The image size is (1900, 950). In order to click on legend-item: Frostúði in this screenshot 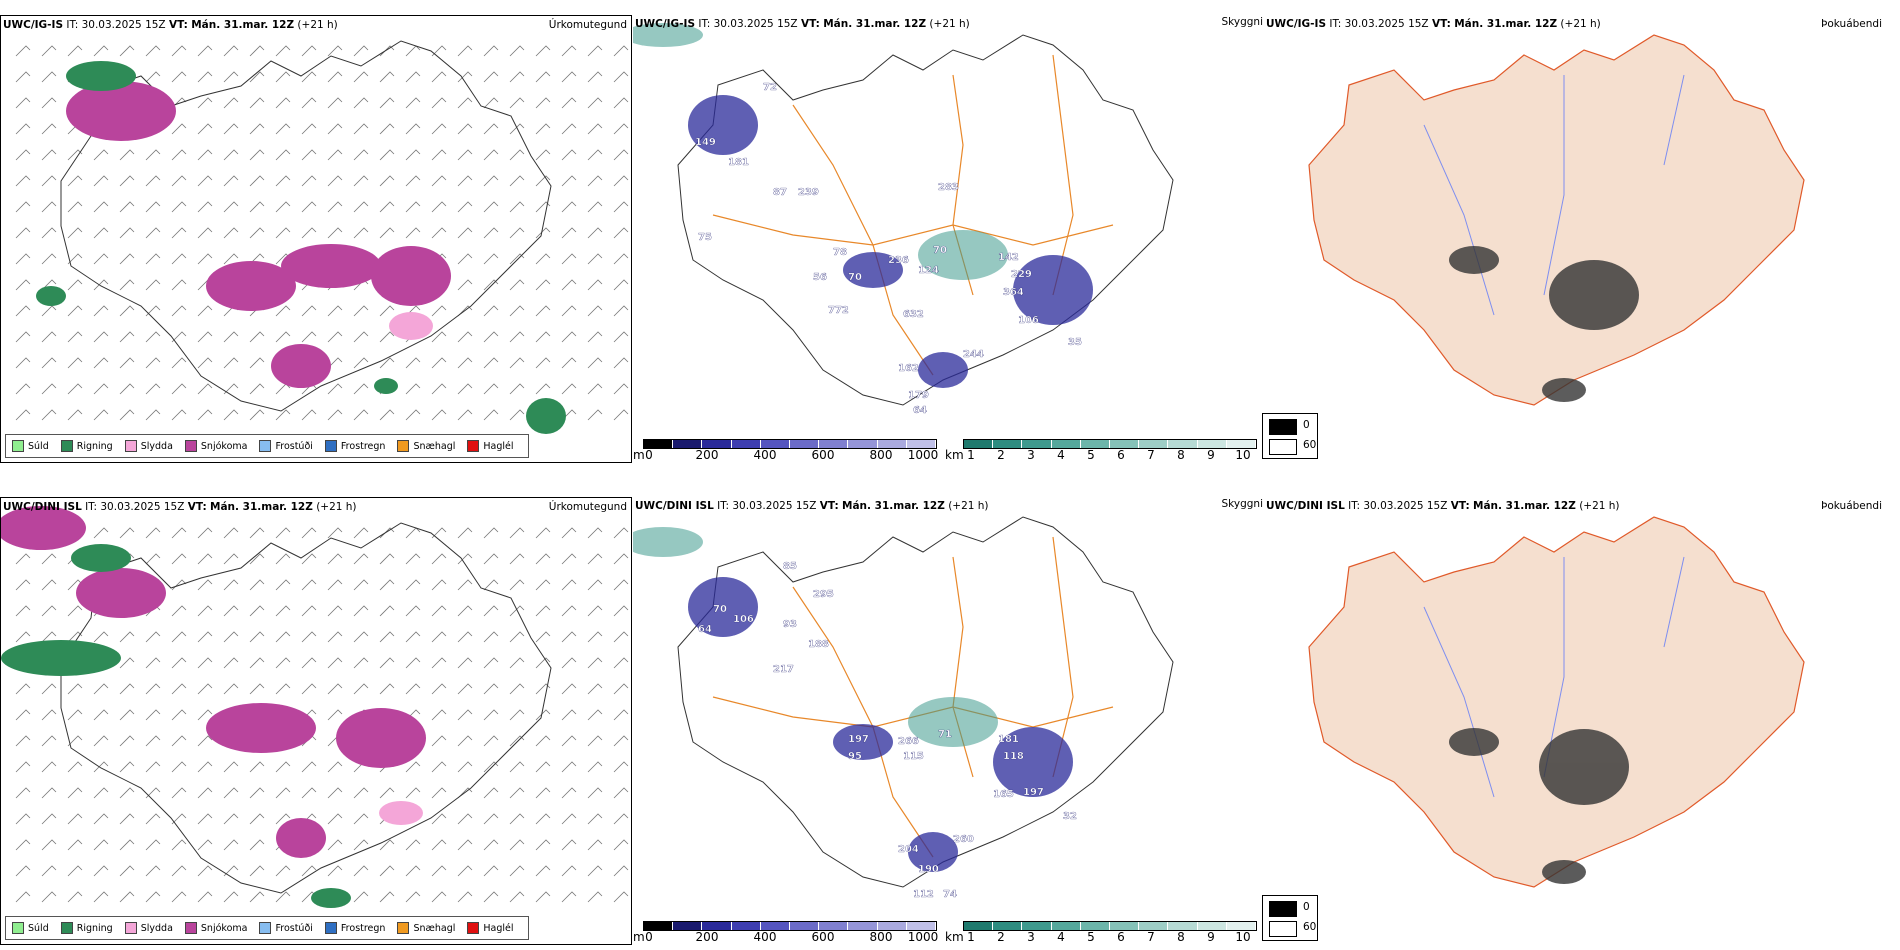, I will do `click(286, 928)`.